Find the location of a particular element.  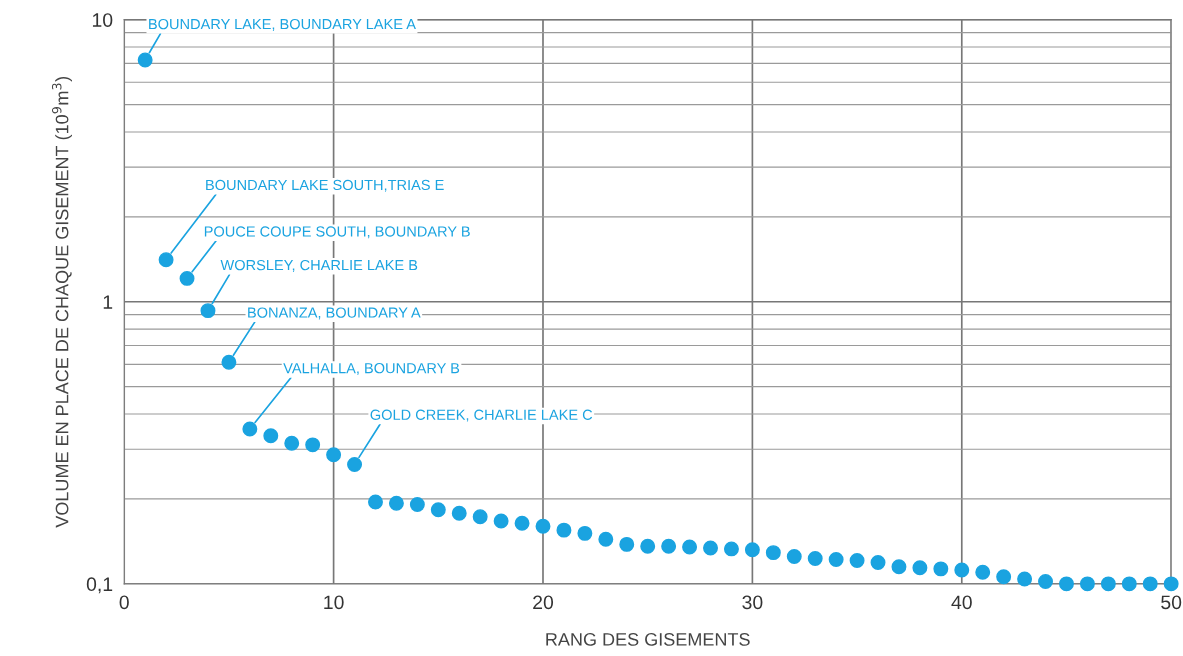

annotation: GOLD CREEK, CHARLIE LAKE C is located at coordinates (481, 415).